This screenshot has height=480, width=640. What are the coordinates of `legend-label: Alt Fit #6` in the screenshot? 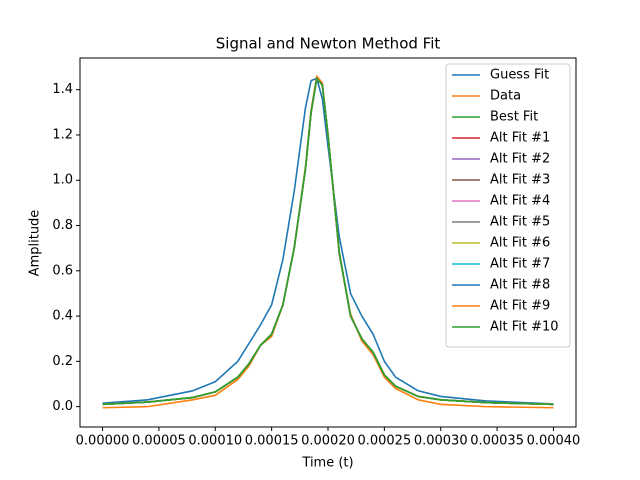 It's located at (520, 243).